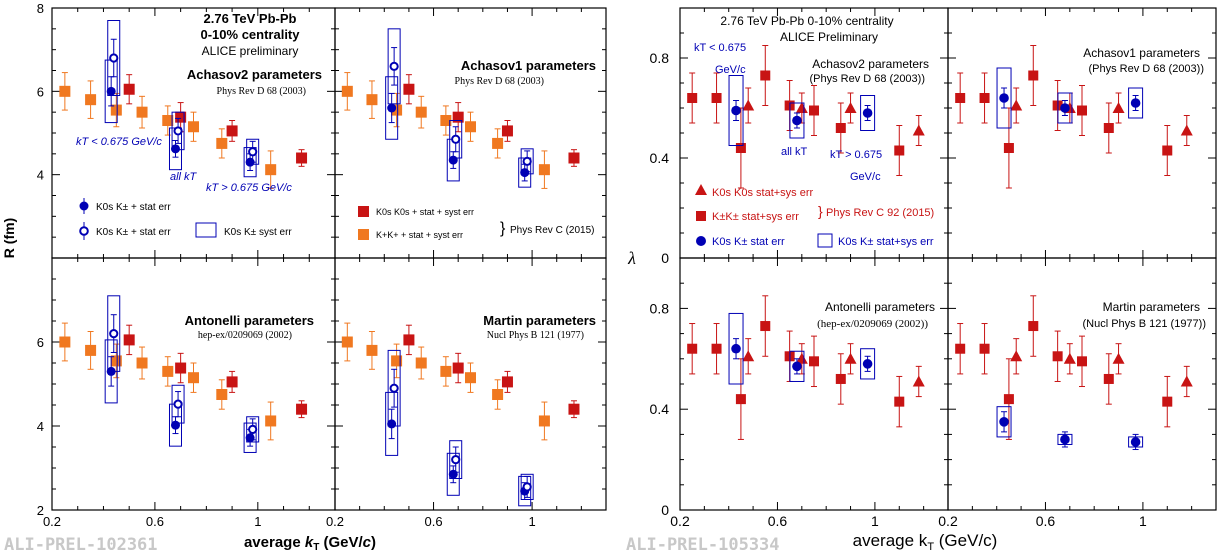  Describe the element at coordinates (880, 307) in the screenshot. I see `rpanel3-title: Antonelli parameters` at that location.